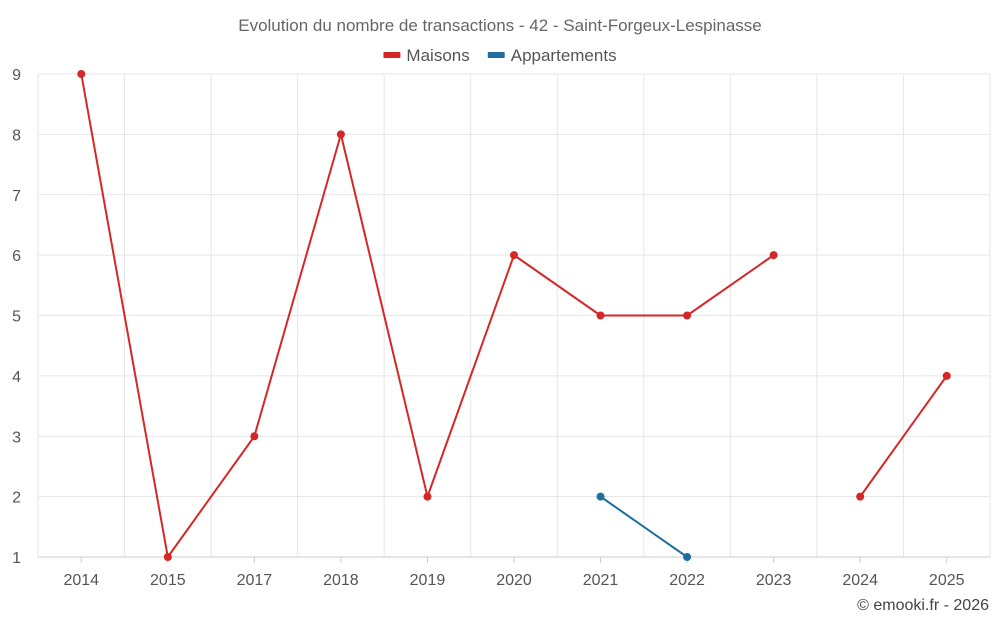  Describe the element at coordinates (168, 580) in the screenshot. I see `x-tick-label: 2015` at that location.